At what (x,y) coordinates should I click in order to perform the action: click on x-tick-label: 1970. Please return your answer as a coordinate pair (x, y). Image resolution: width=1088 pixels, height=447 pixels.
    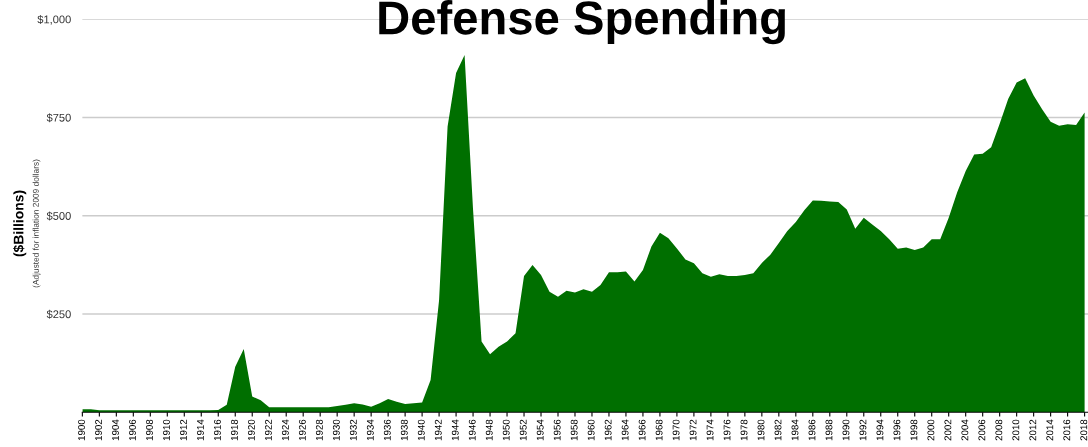
    Looking at the image, I should click on (676, 430).